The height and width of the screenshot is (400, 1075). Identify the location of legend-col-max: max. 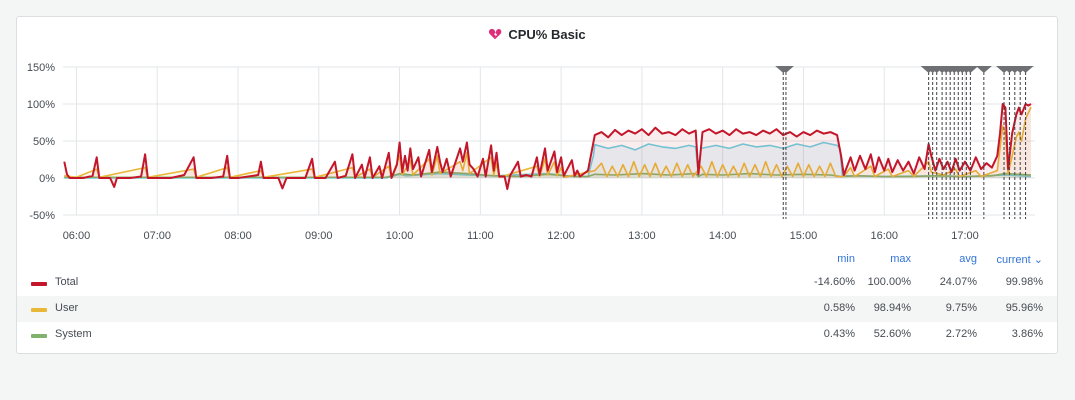
(900, 259).